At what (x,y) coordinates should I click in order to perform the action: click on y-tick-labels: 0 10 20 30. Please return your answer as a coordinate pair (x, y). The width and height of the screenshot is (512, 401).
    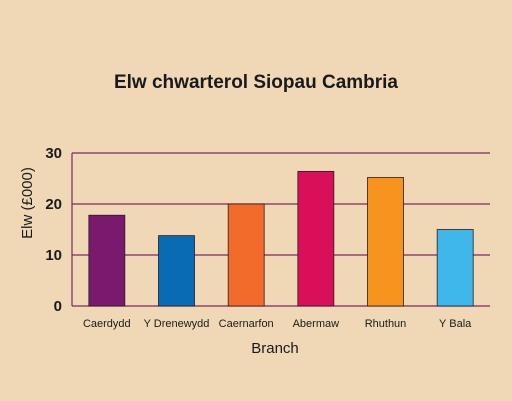
    Looking at the image, I should click on (53, 230).